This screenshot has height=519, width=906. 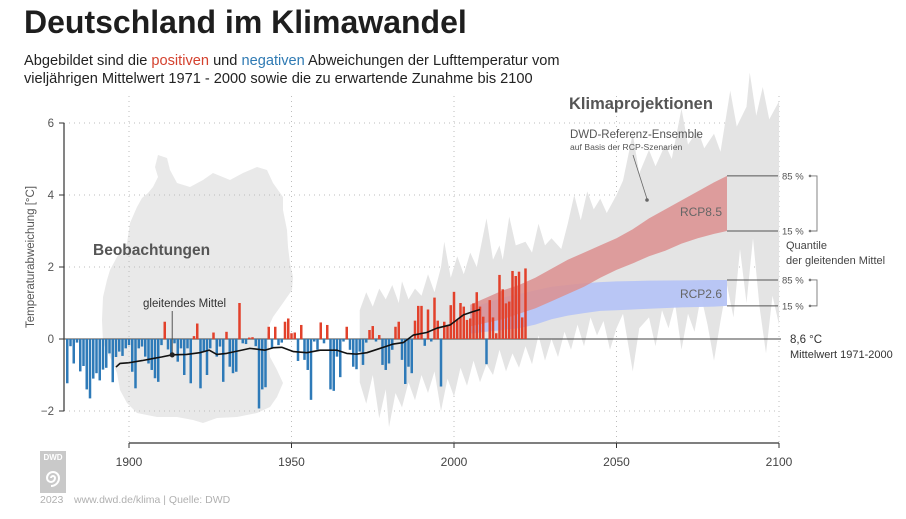 What do you see at coordinates (51, 268) in the screenshot?
I see `y-tick-label: 2` at bounding box center [51, 268].